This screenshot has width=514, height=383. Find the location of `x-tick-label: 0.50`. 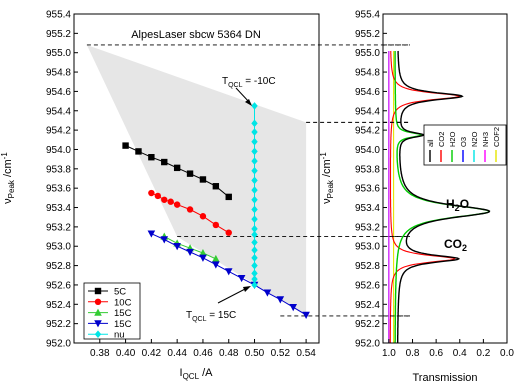

x-tick-label: 0.50 is located at coordinates (255, 353).